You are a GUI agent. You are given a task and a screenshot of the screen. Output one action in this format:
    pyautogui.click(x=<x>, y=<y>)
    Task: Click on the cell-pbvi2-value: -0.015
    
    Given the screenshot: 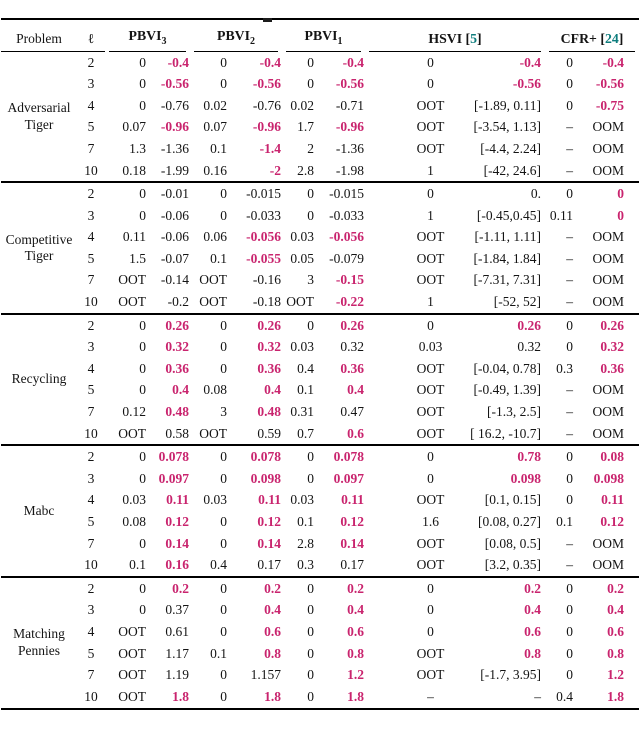 What is the action you would take?
    pyautogui.click(x=263, y=194)
    